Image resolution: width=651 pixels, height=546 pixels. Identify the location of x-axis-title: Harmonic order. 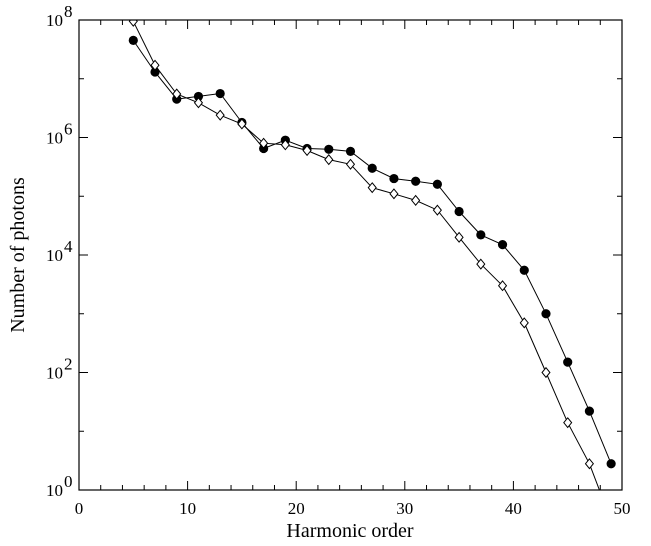
(350, 531).